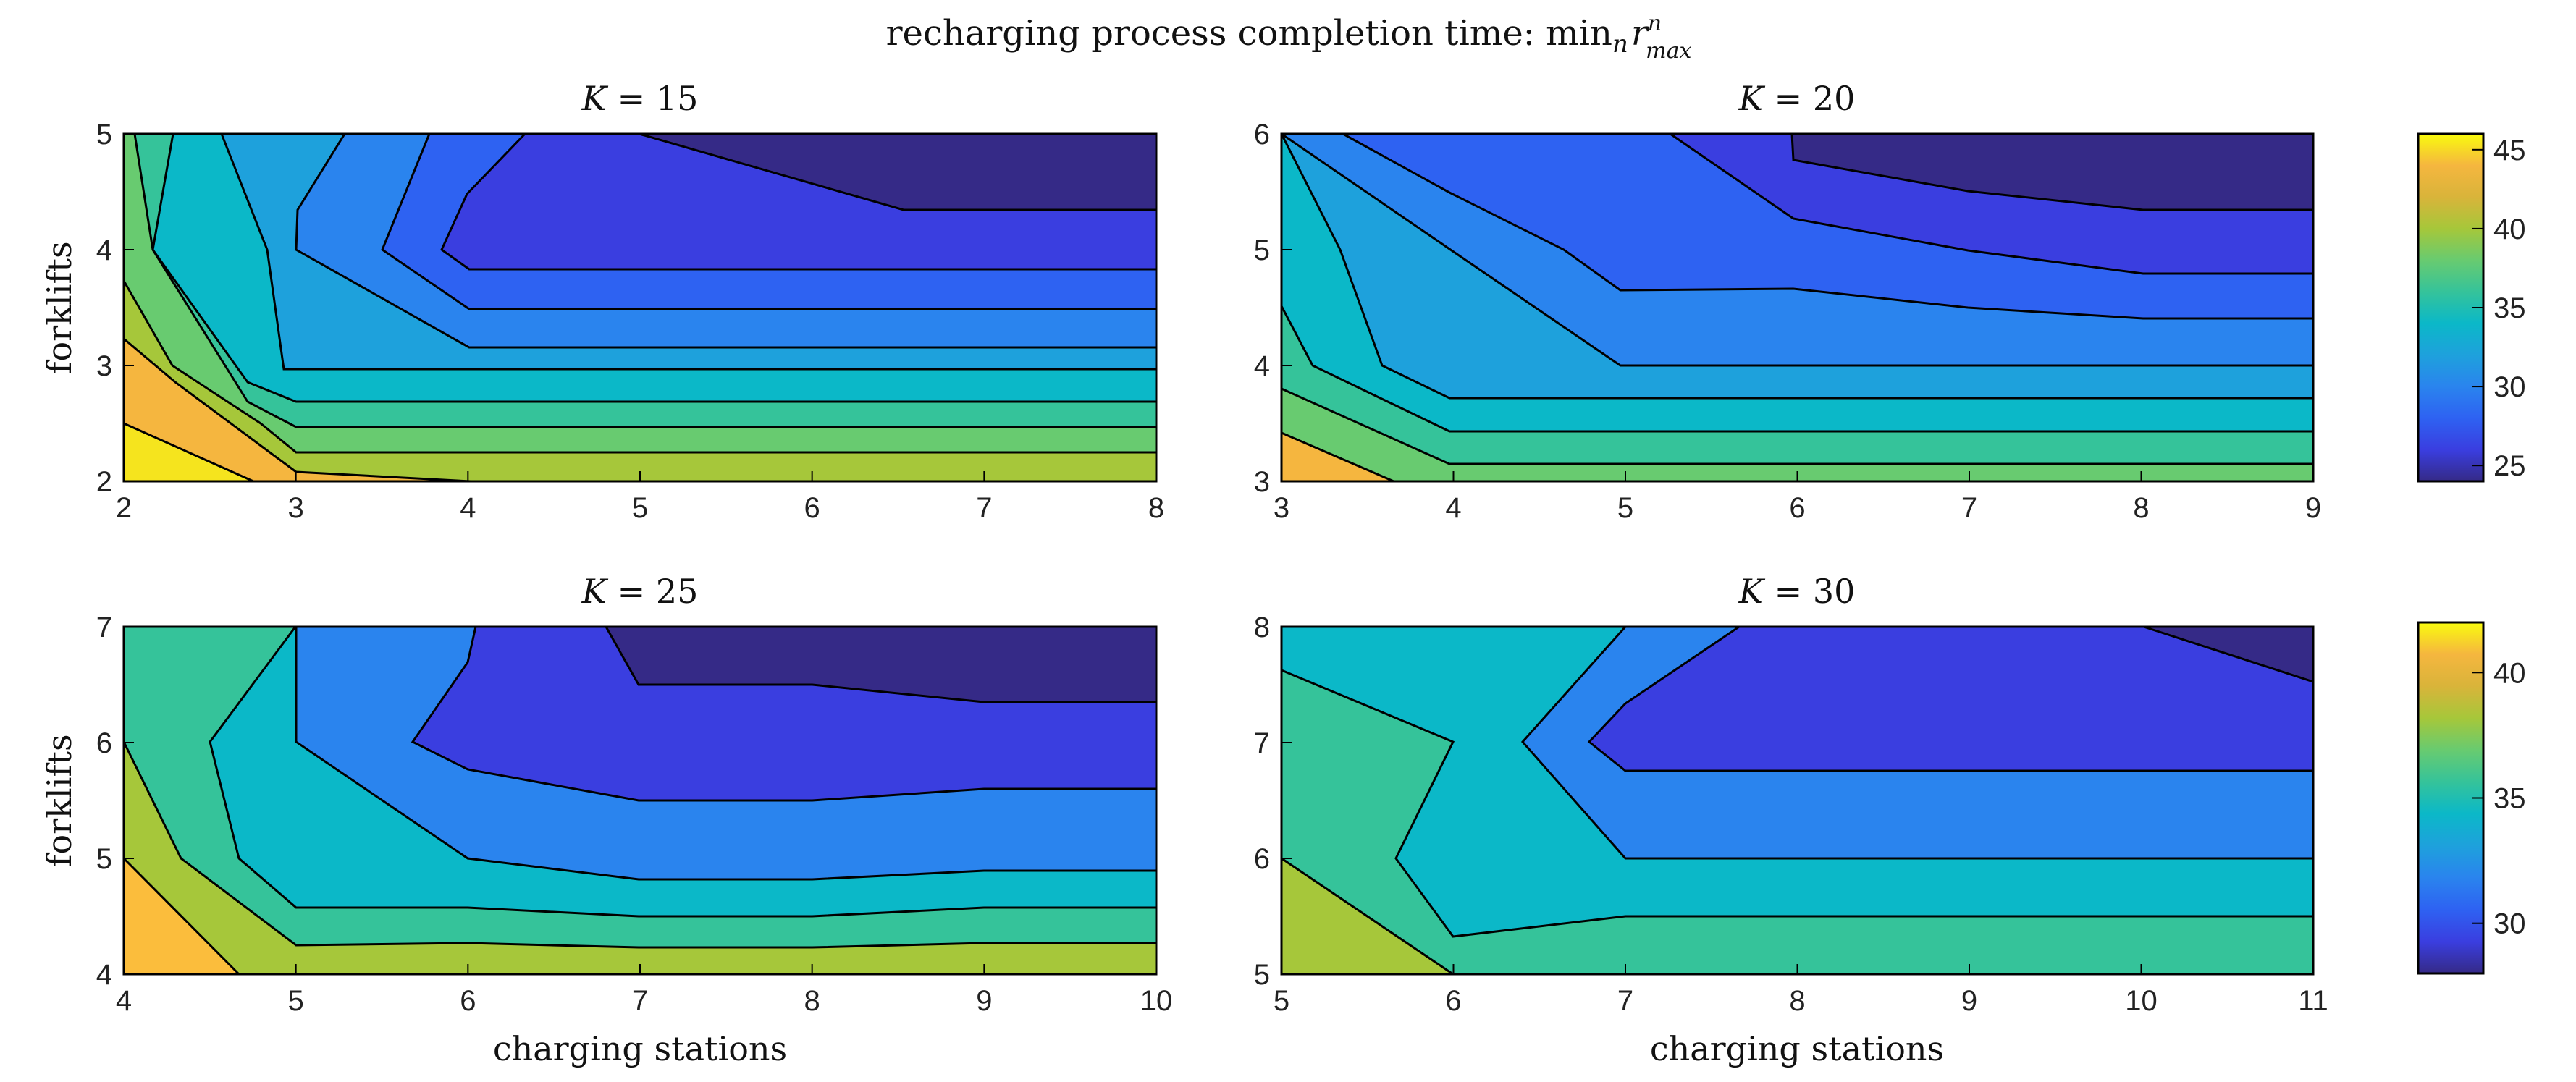 The image size is (2576, 1082). What do you see at coordinates (1655, 23) in the screenshot?
I see `figure-title-var-sup: n` at bounding box center [1655, 23].